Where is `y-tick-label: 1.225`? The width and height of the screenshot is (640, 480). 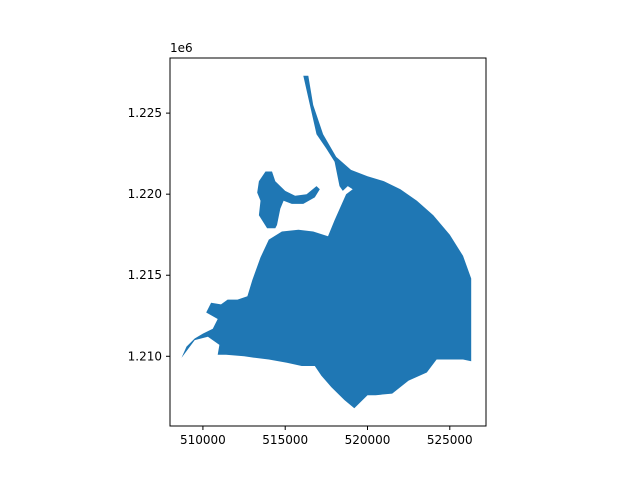
y-tick-label: 1.225 is located at coordinates (145, 113).